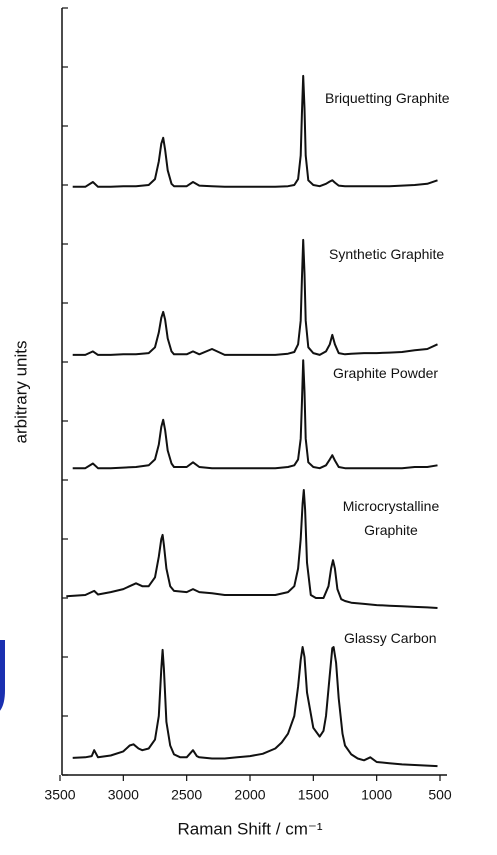 The image size is (497, 855). I want to click on x-tick-label: 500, so click(440, 795).